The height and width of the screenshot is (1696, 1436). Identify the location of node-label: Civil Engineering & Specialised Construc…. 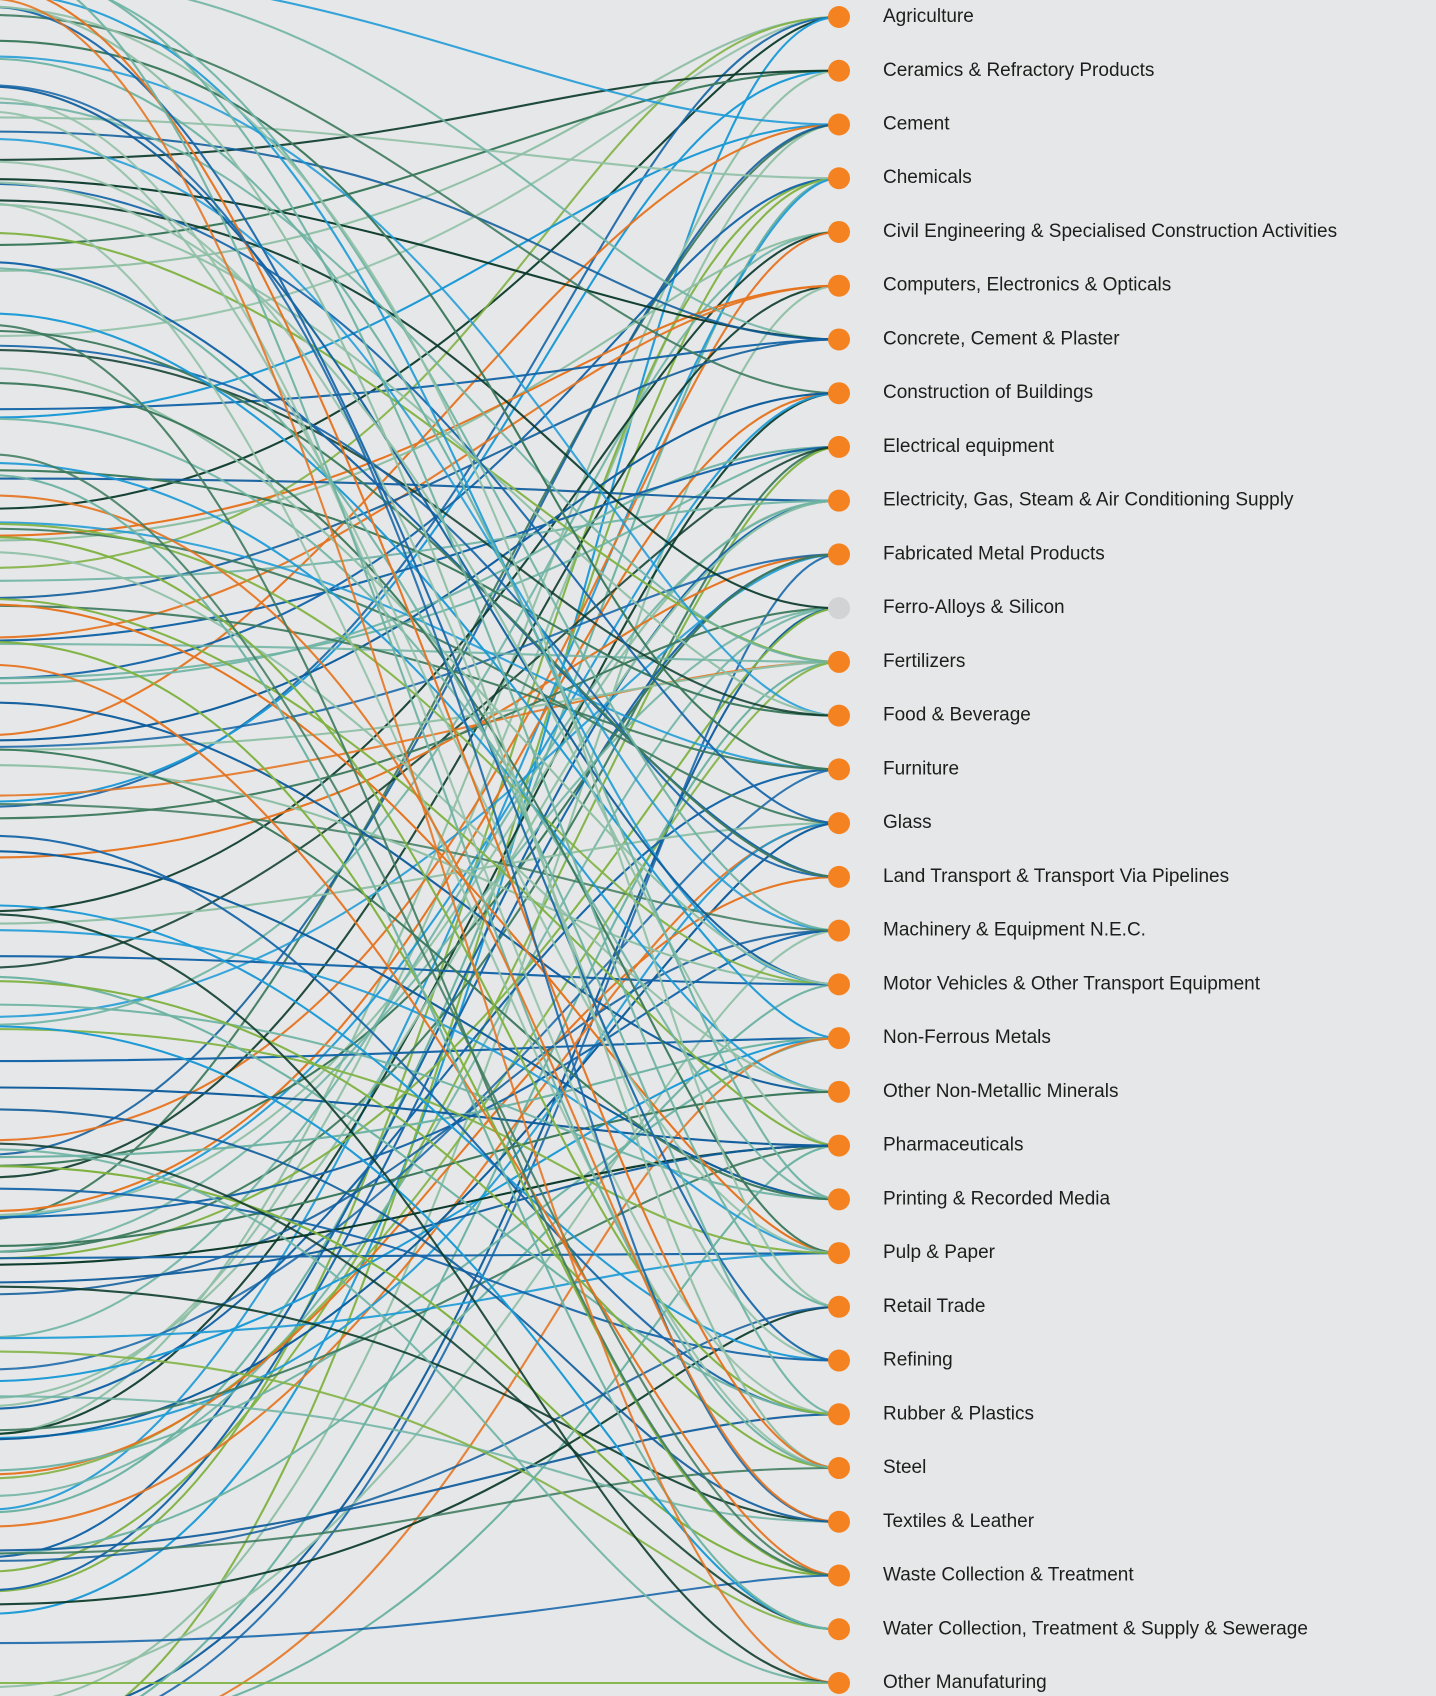
(1110, 231).